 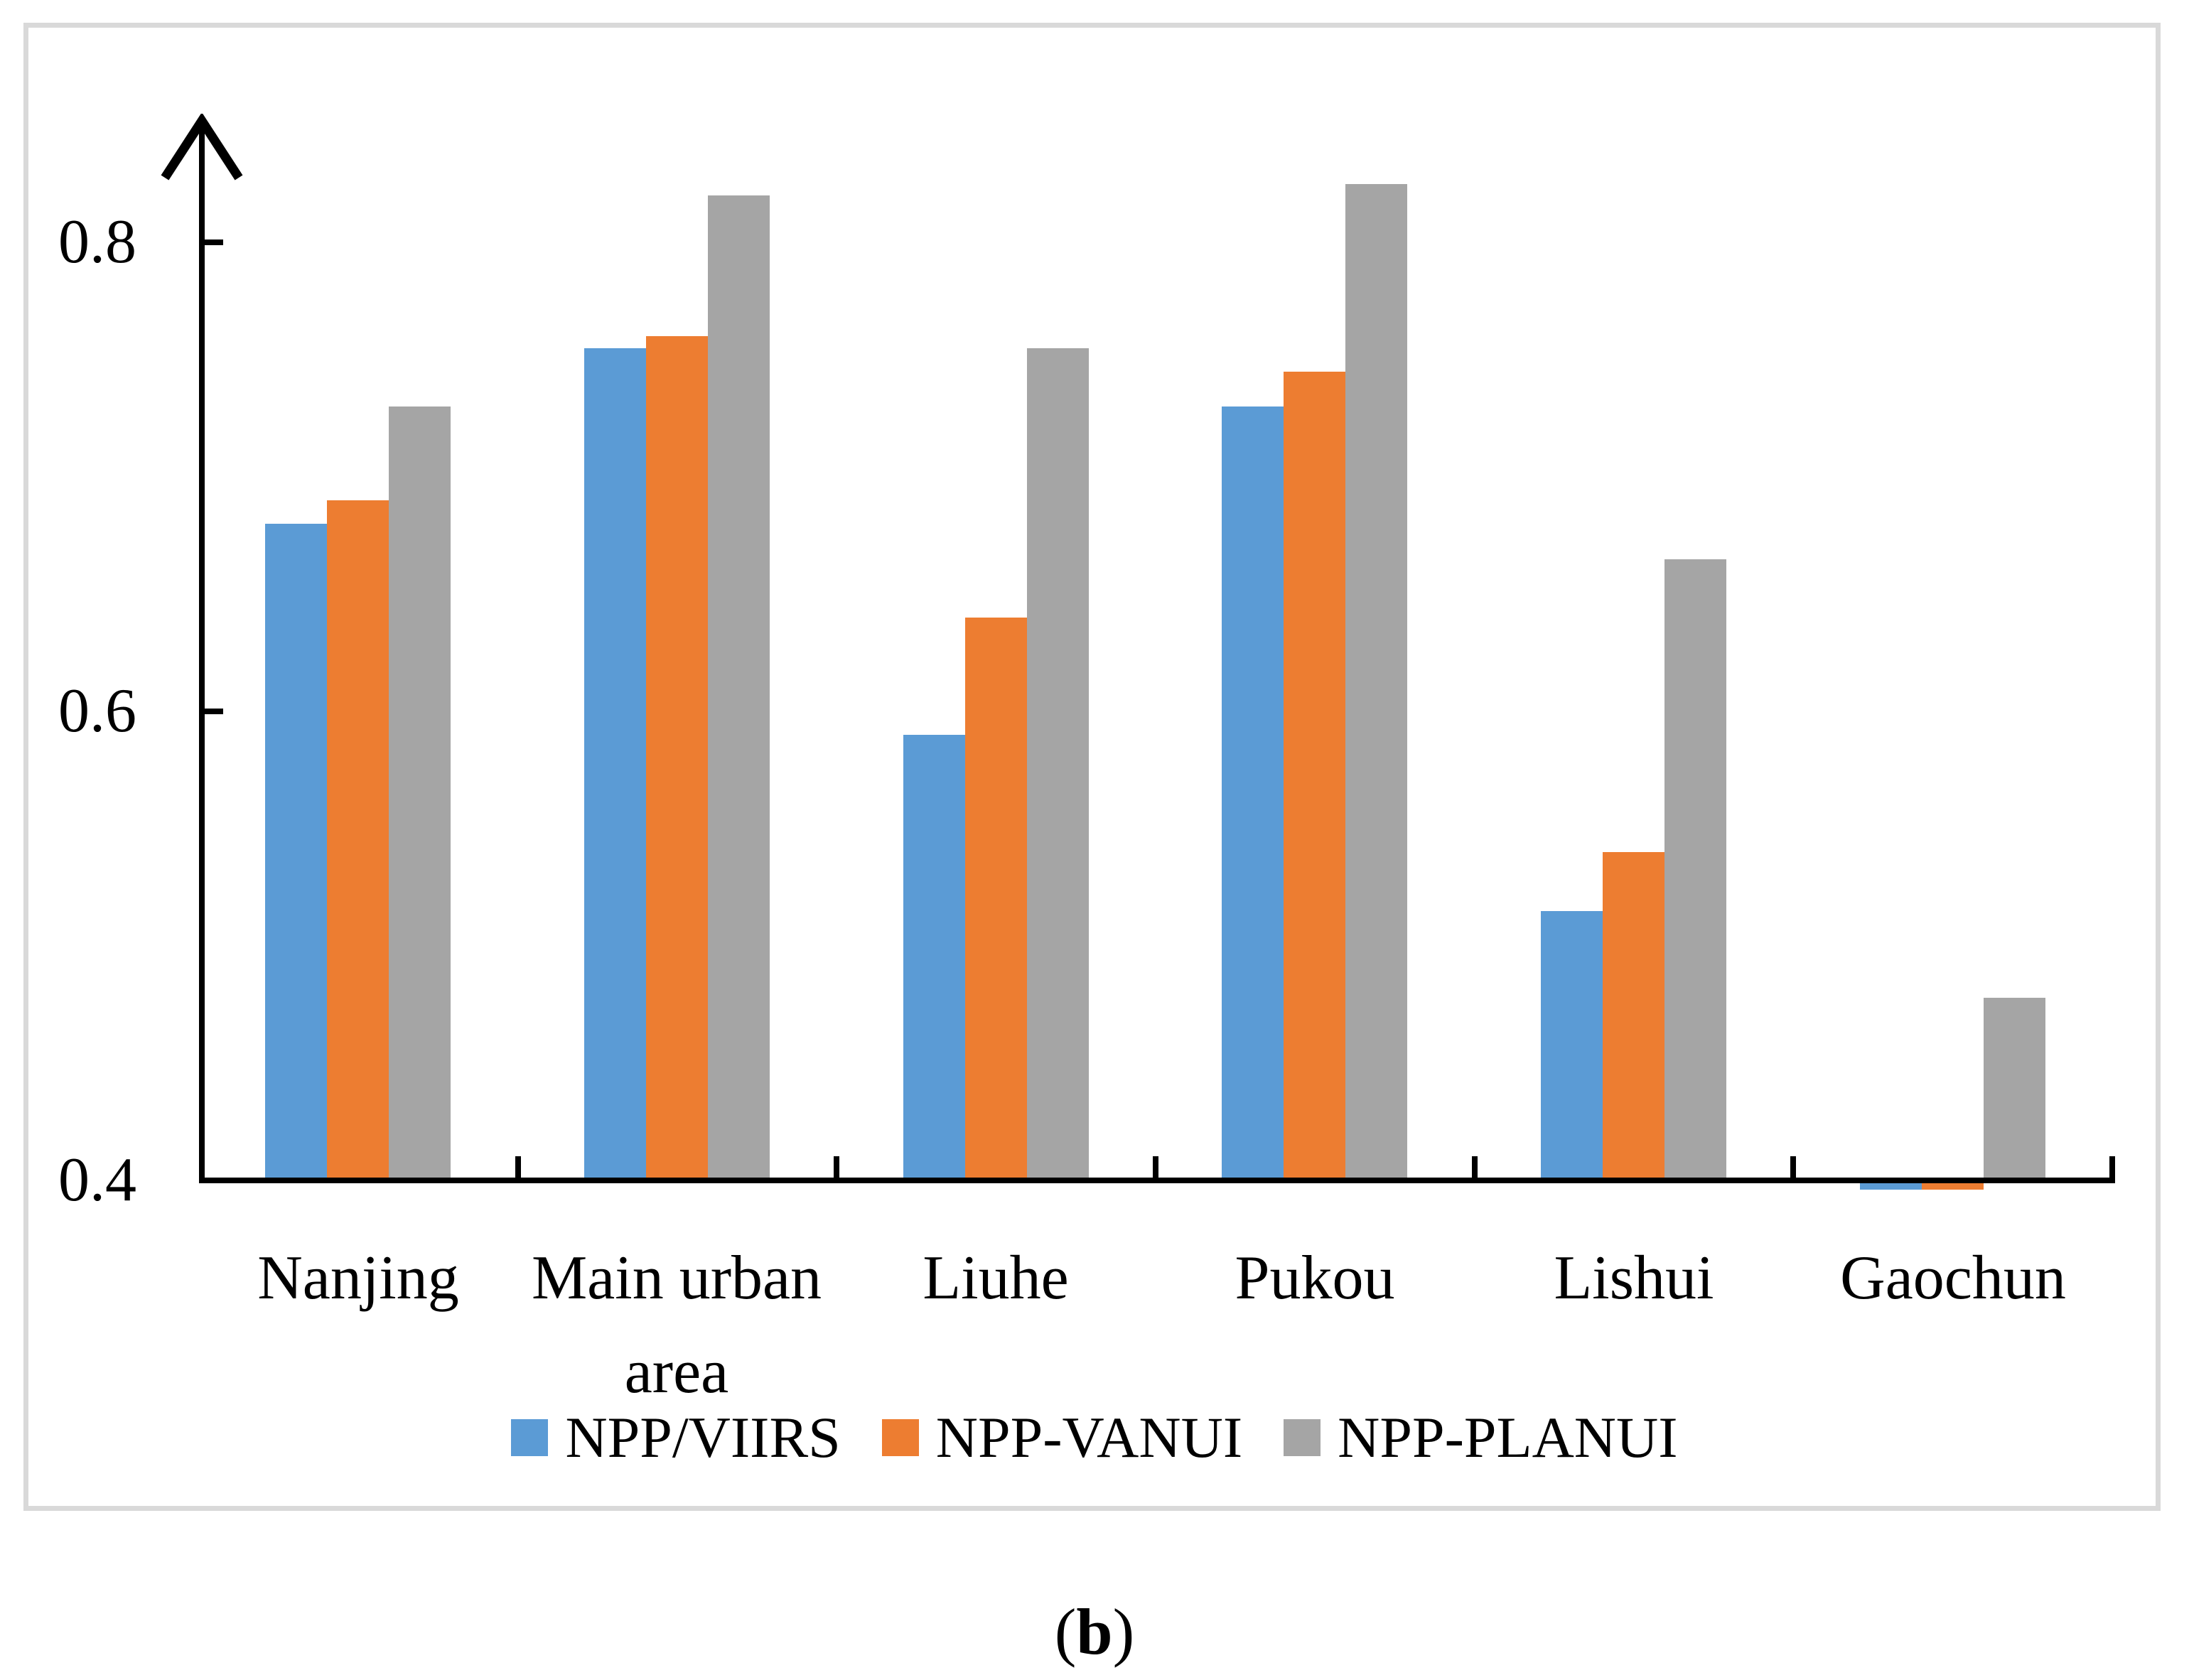 I want to click on y-axis-line, so click(x=202, y=652).